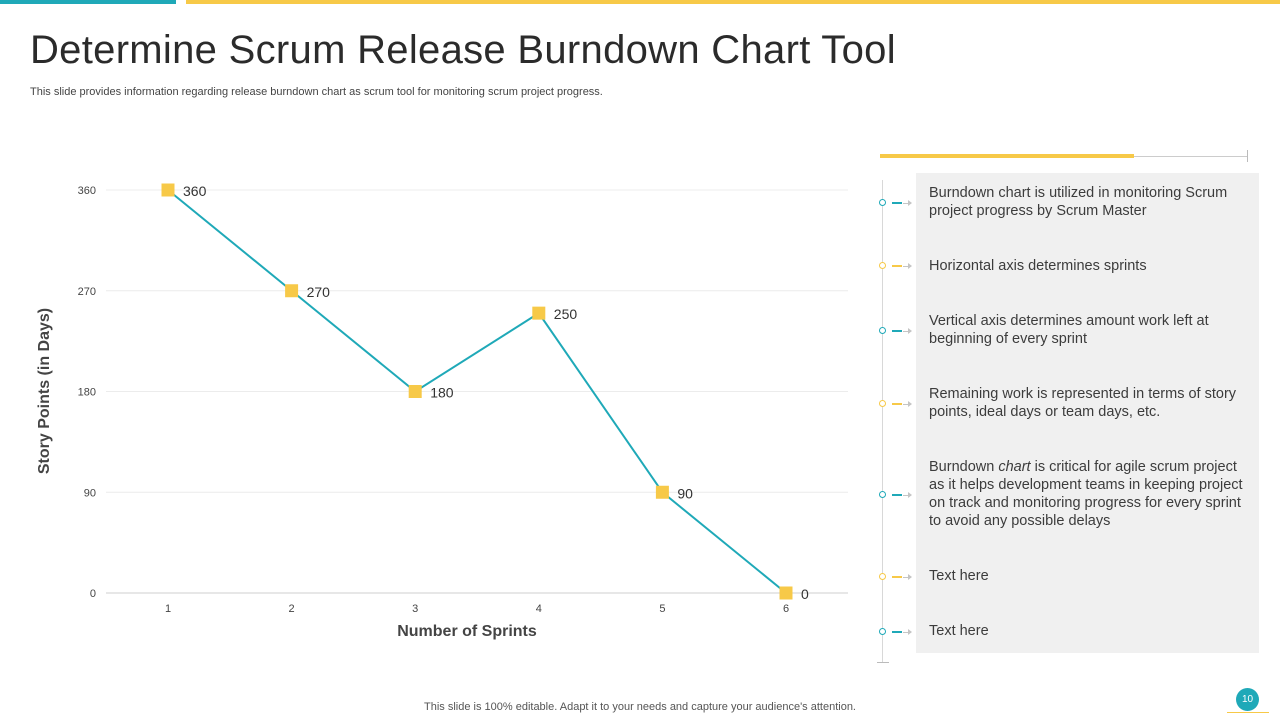 This screenshot has height=720, width=1280. Describe the element at coordinates (467, 631) in the screenshot. I see `x-axis-title: Number of Sprints` at that location.